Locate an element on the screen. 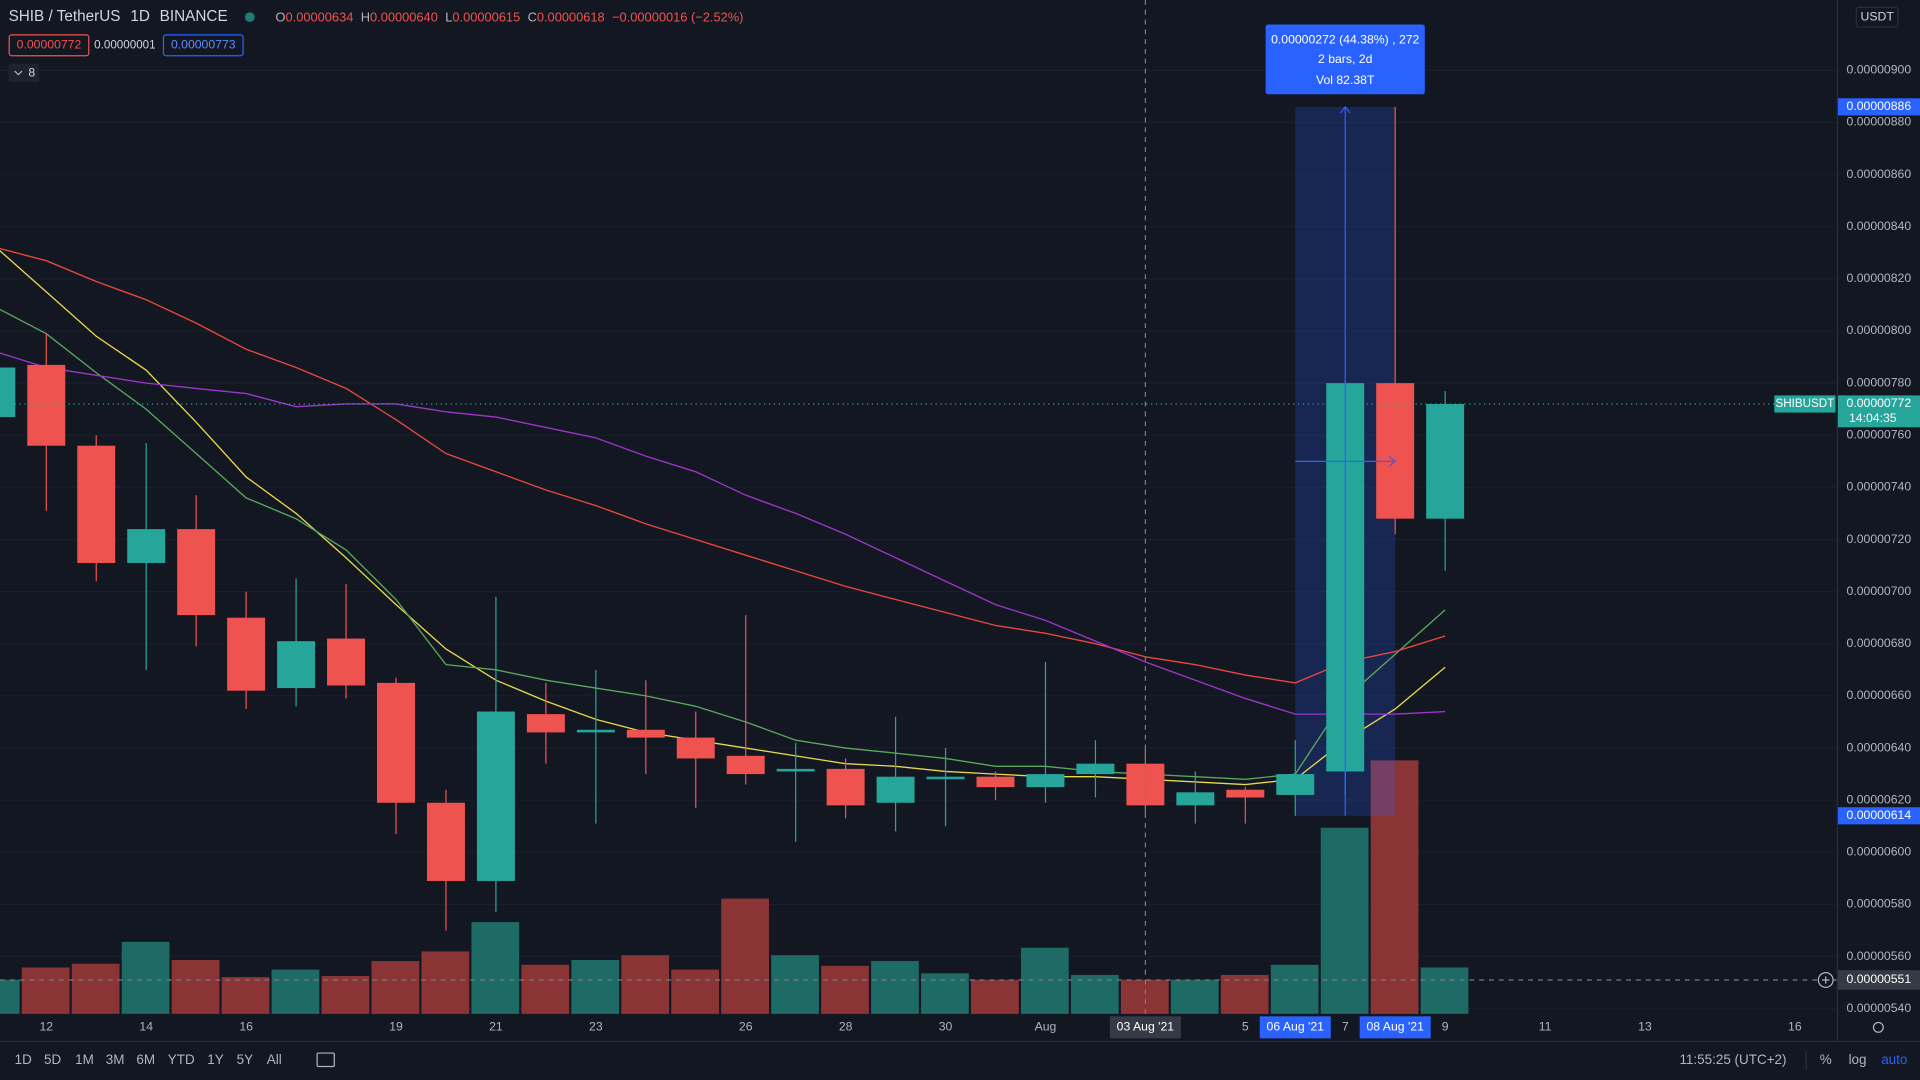  ohlc-change: −0.00000016 (−2.52%) is located at coordinates (677, 17).